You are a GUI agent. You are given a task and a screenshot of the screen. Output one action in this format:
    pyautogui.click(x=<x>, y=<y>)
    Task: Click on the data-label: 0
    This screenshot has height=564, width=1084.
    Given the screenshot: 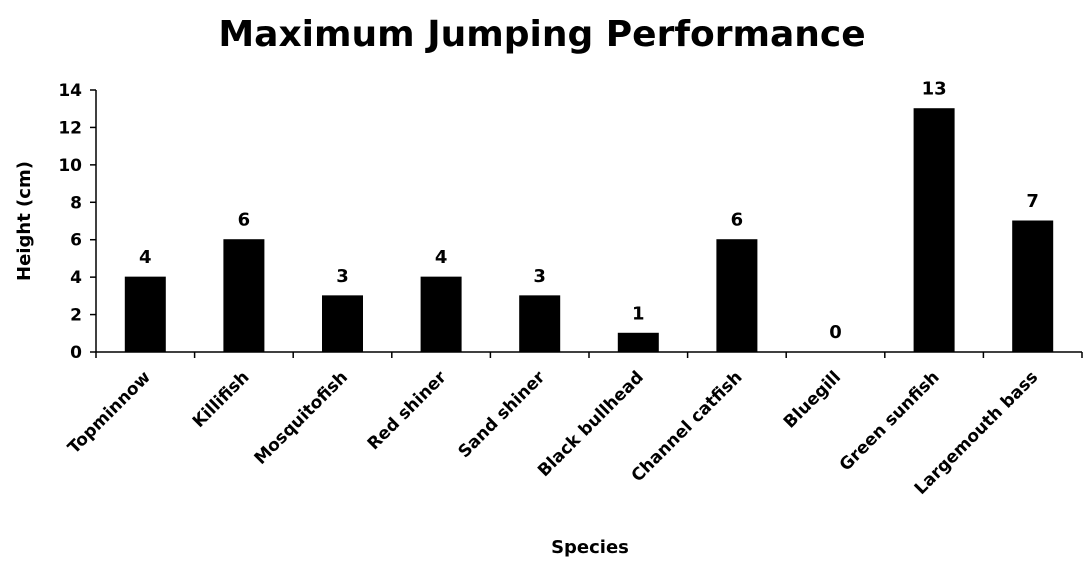 What is the action you would take?
    pyautogui.click(x=835, y=332)
    